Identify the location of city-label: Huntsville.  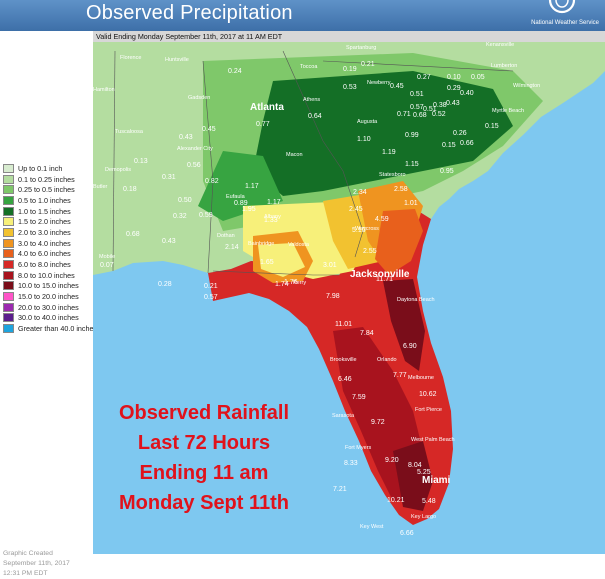
(177, 60).